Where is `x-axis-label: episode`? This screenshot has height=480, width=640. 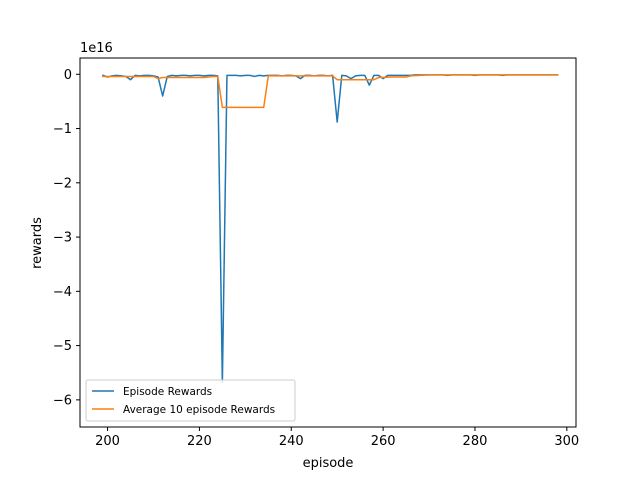 x-axis-label: episode is located at coordinates (328, 463).